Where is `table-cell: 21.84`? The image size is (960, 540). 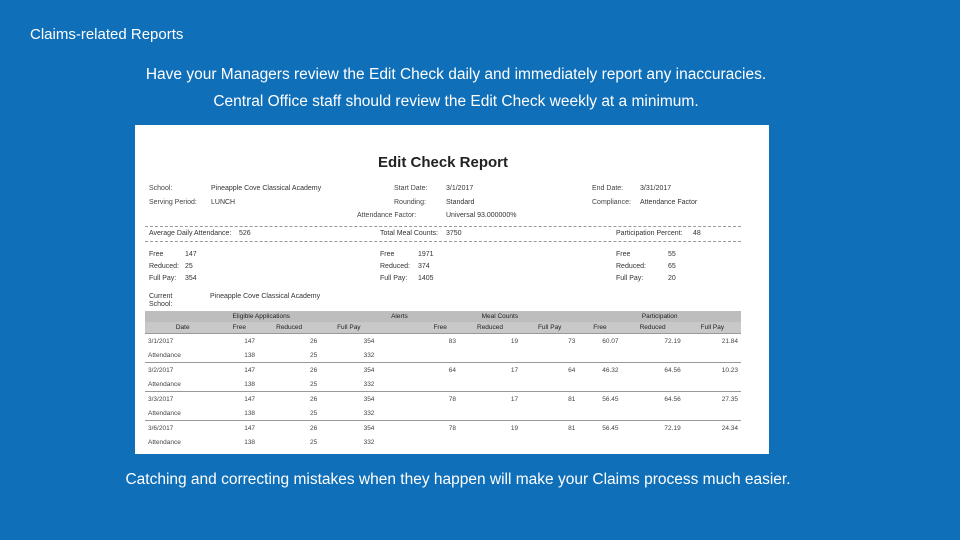
table-cell: 21.84 is located at coordinates (712, 340).